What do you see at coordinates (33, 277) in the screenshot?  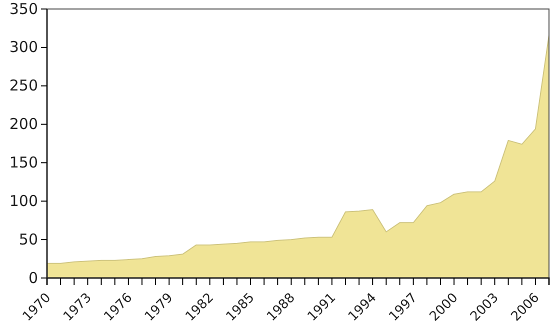 I see `y-tick-label: 0` at bounding box center [33, 277].